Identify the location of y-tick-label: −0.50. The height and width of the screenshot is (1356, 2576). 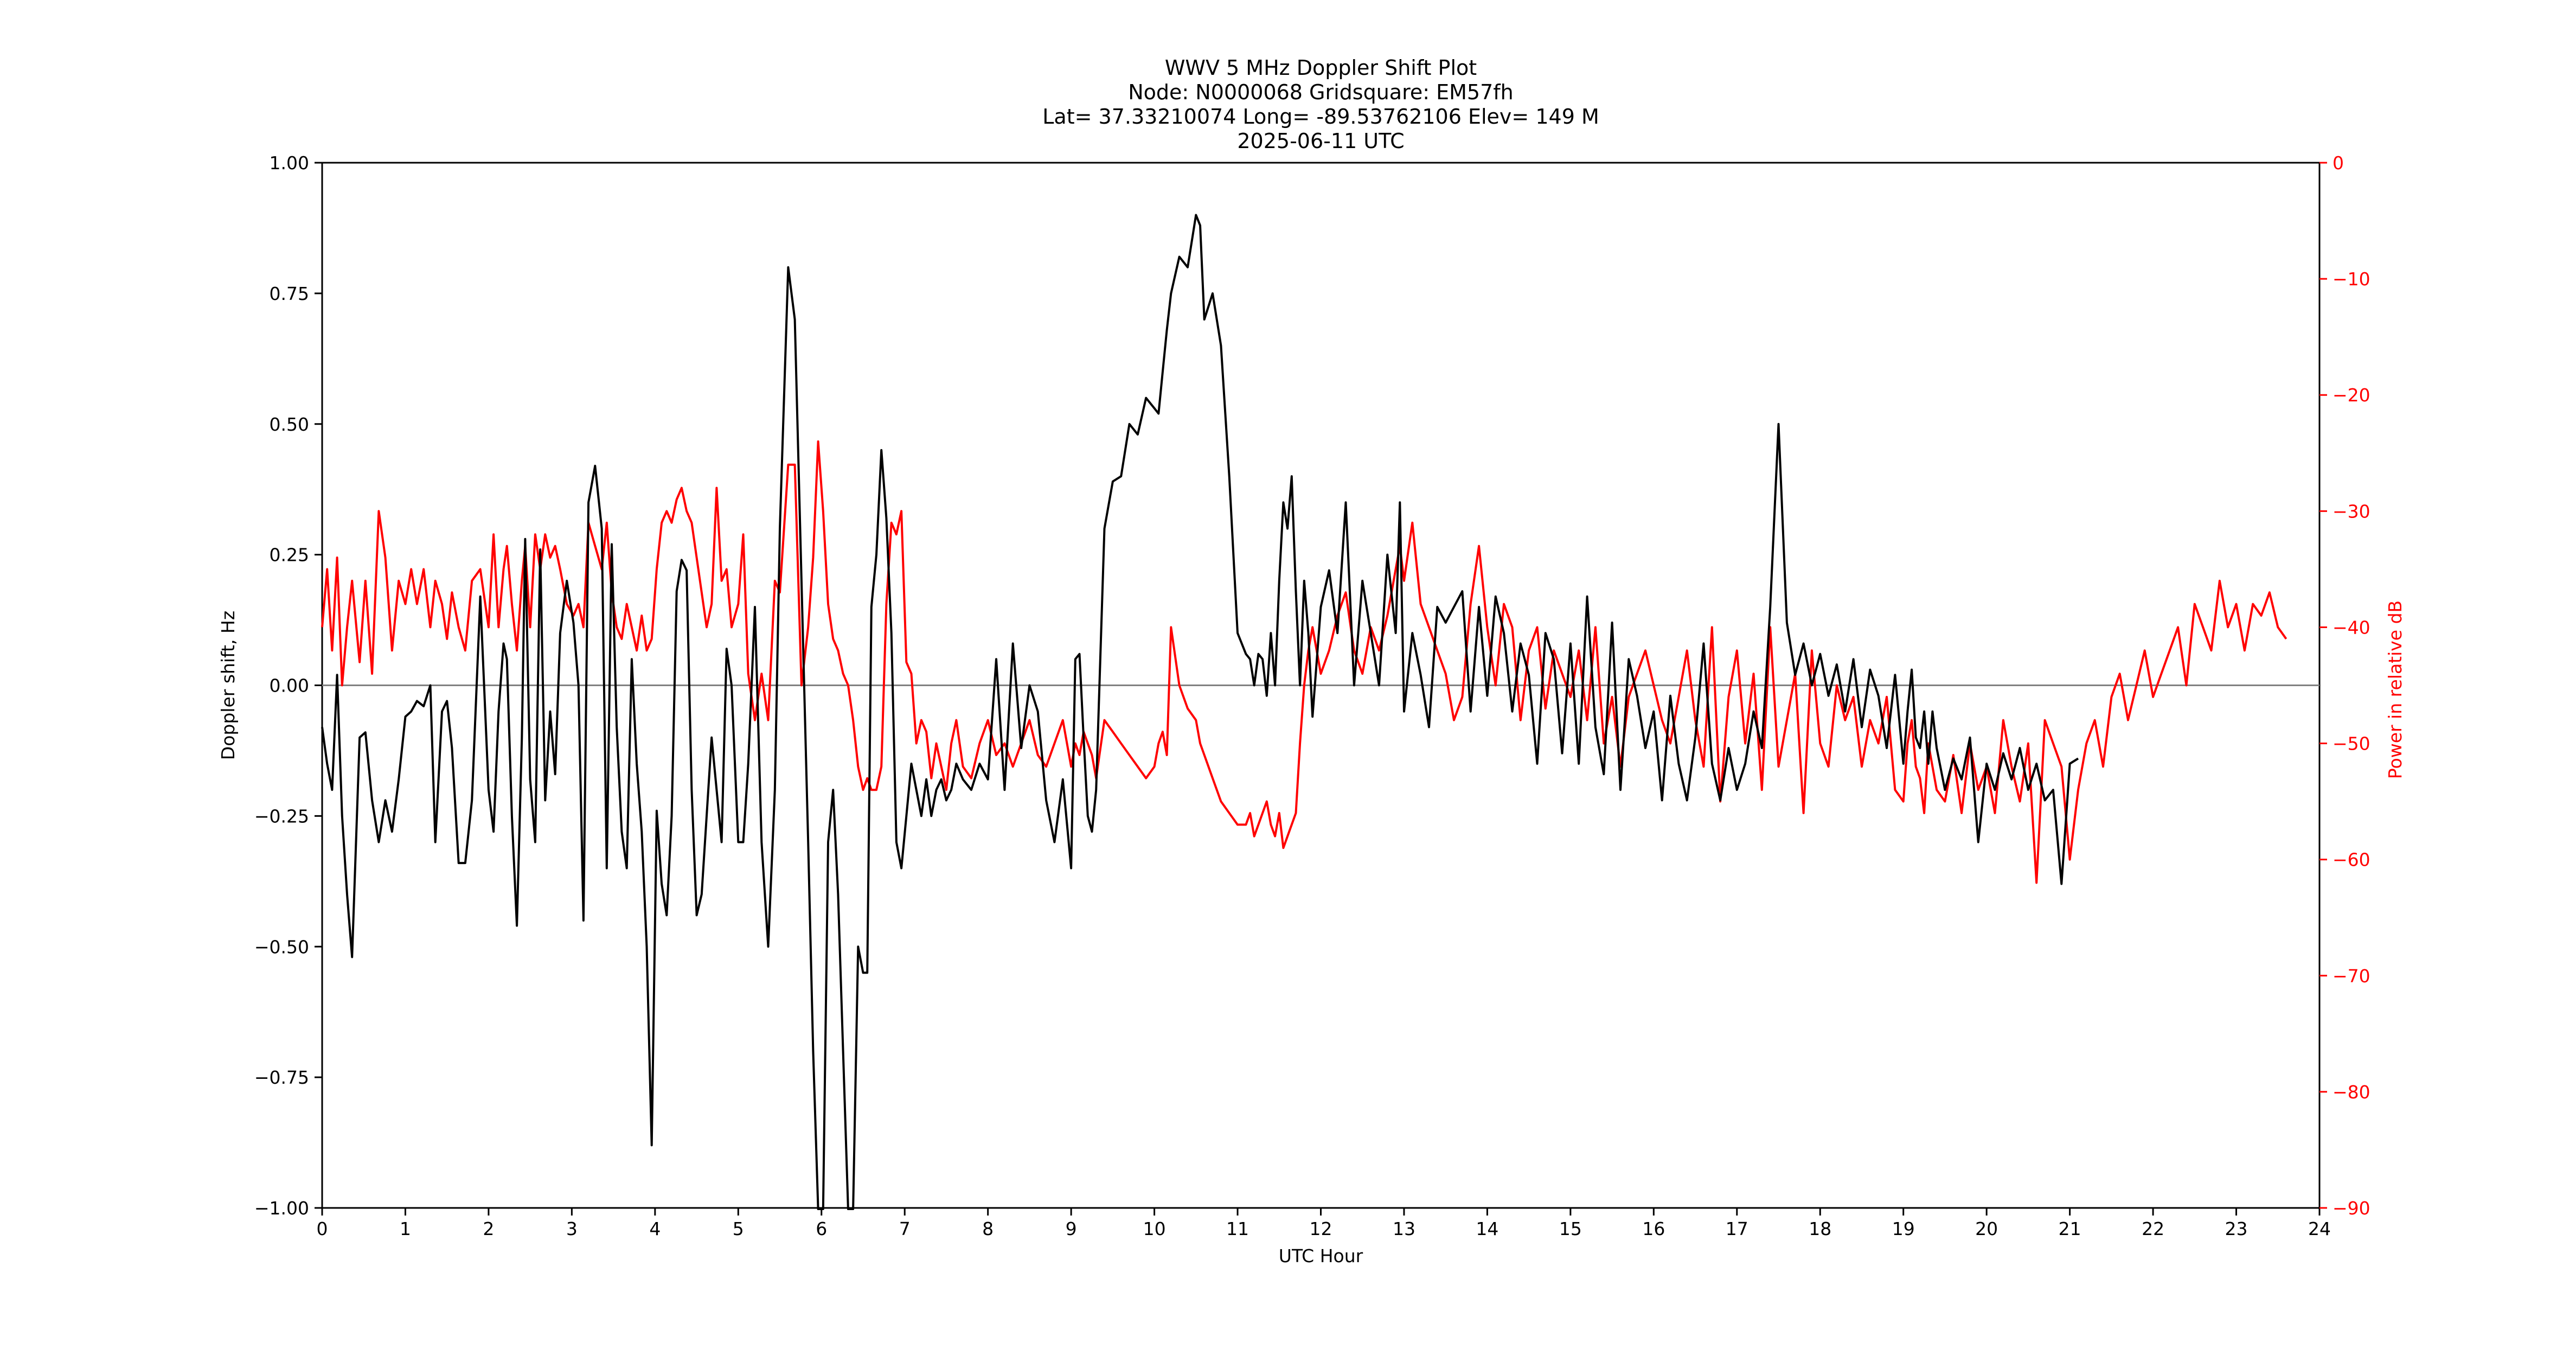
(281, 946).